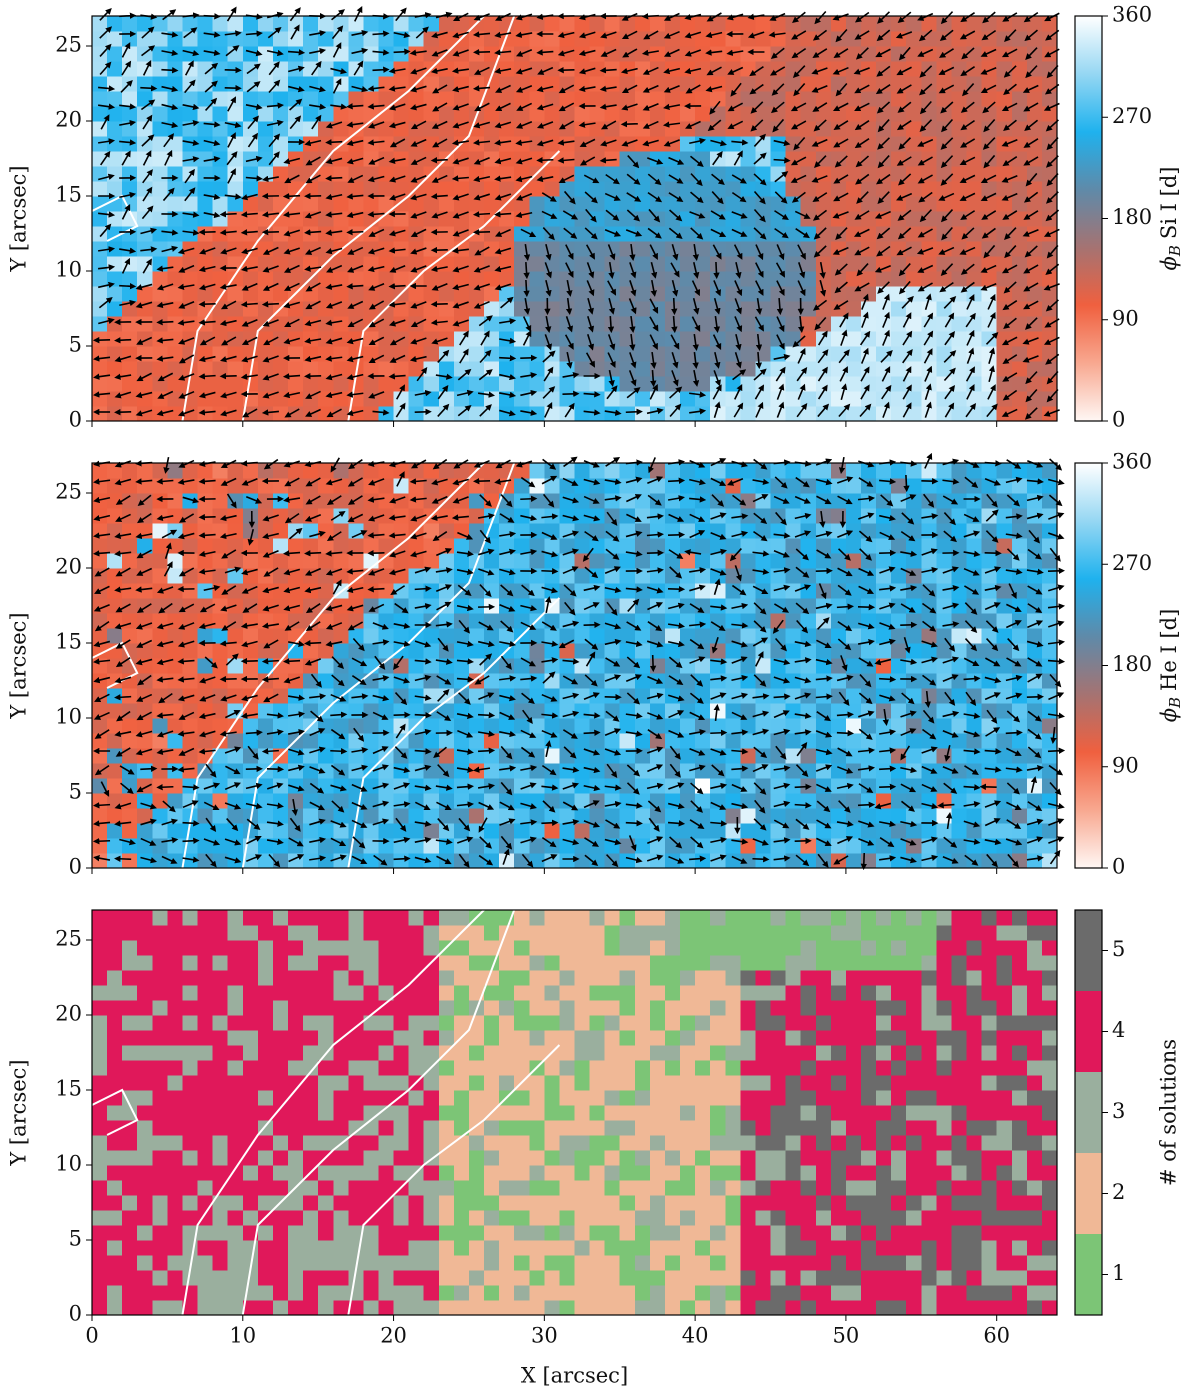  What do you see at coordinates (1125, 318) in the screenshot?
I see `colorbar-tick-label: 90` at bounding box center [1125, 318].